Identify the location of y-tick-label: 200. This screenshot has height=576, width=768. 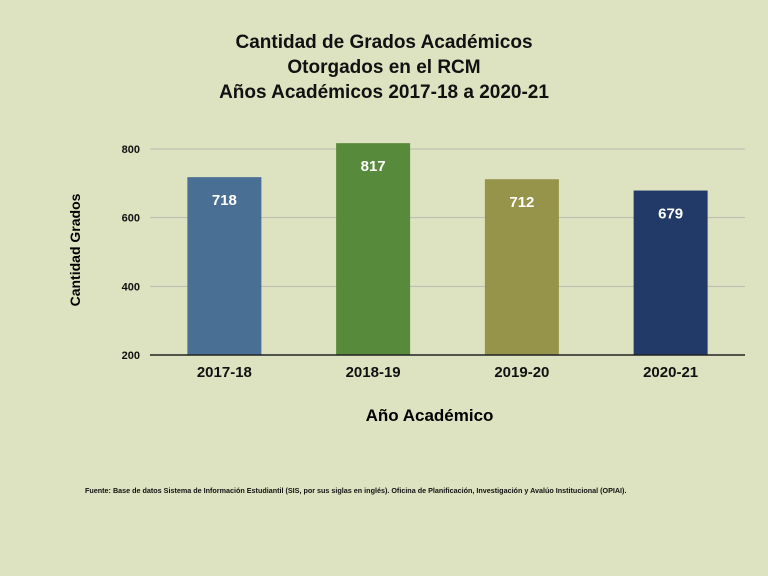
(131, 356).